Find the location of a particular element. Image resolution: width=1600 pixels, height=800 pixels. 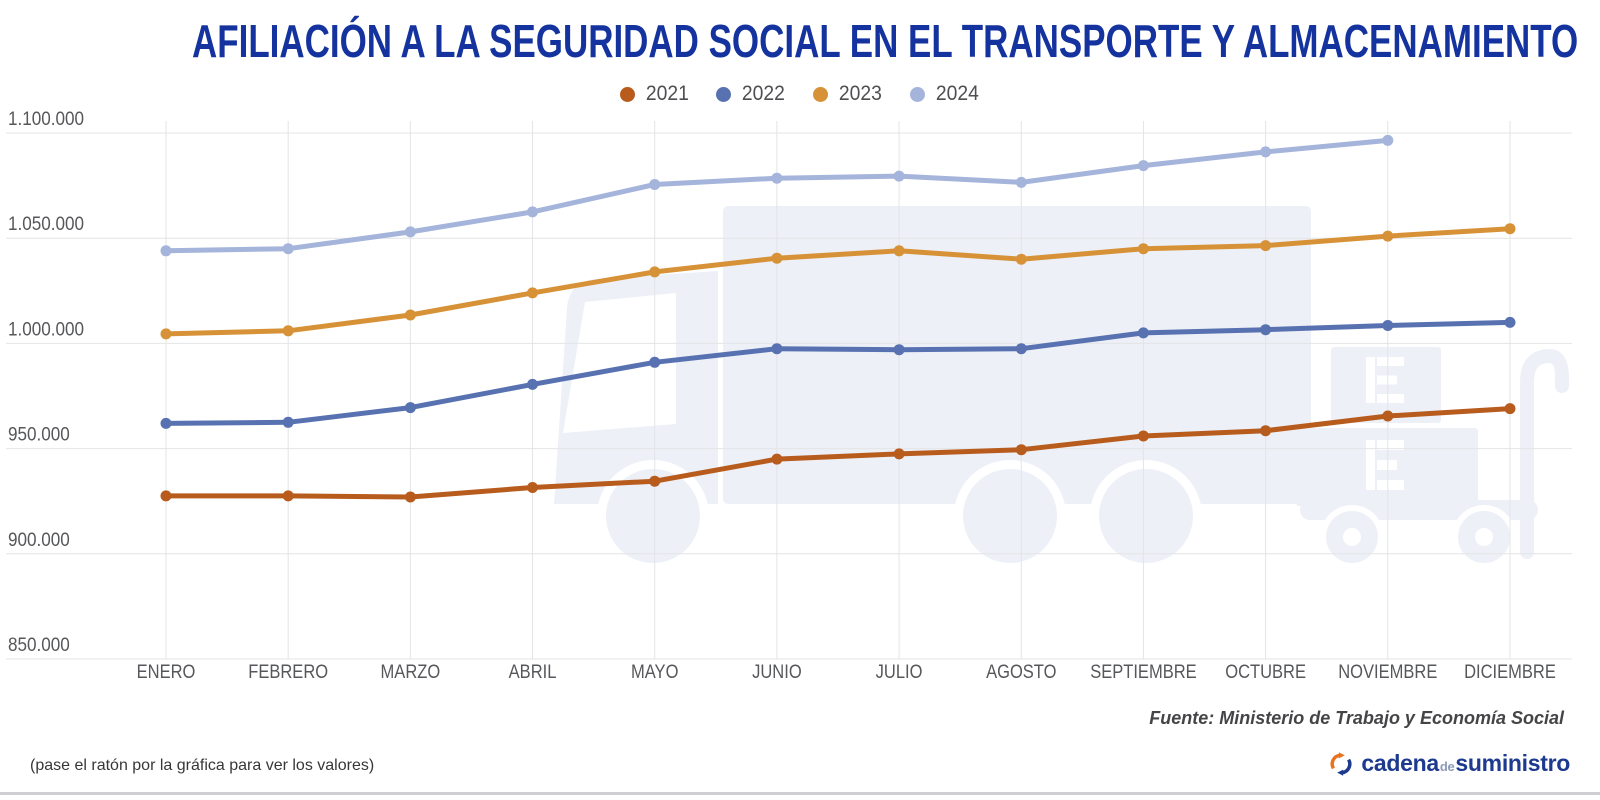

series-2024 is located at coordinates (777, 195).